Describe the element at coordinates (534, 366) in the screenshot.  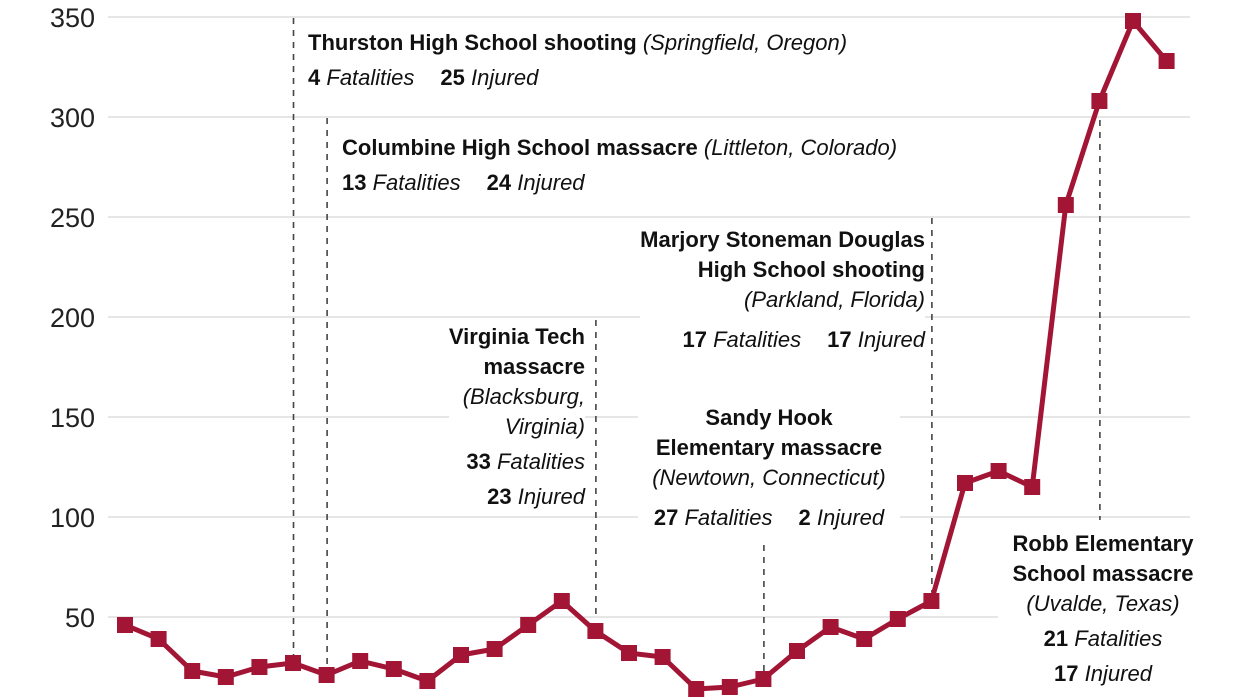
I see `event-name: massacre` at that location.